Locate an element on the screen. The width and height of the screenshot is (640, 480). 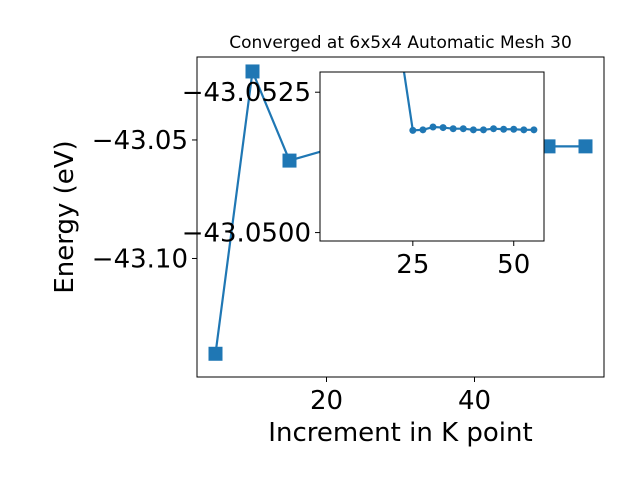
inset-plot-area is located at coordinates (432, 156).